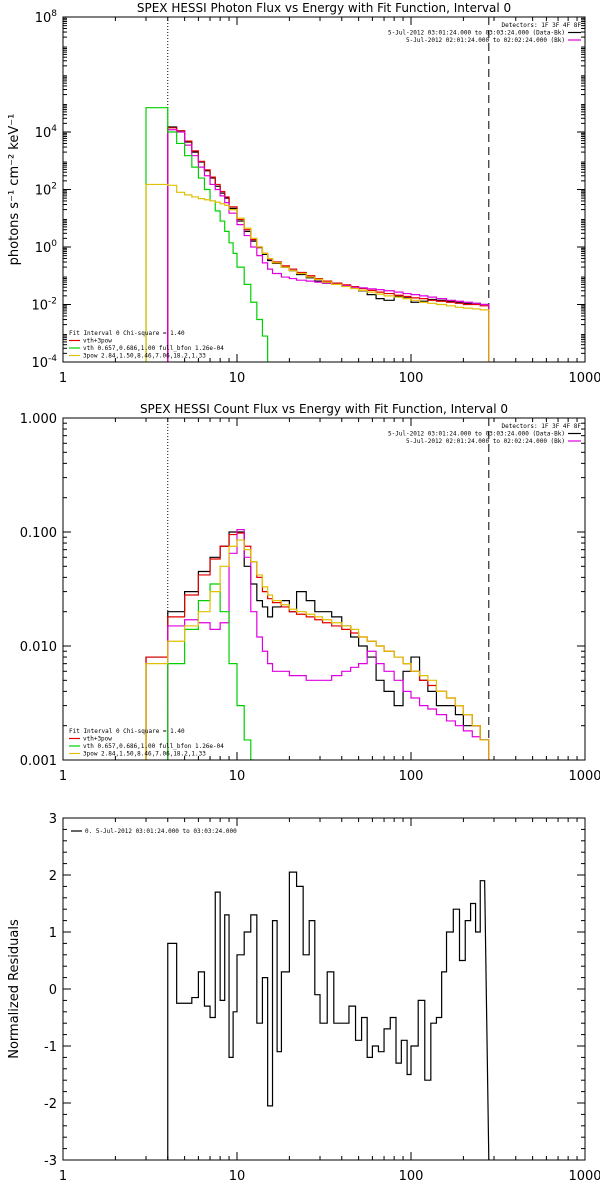  I want to click on y-tick-exponent: 2, so click(54, 187).